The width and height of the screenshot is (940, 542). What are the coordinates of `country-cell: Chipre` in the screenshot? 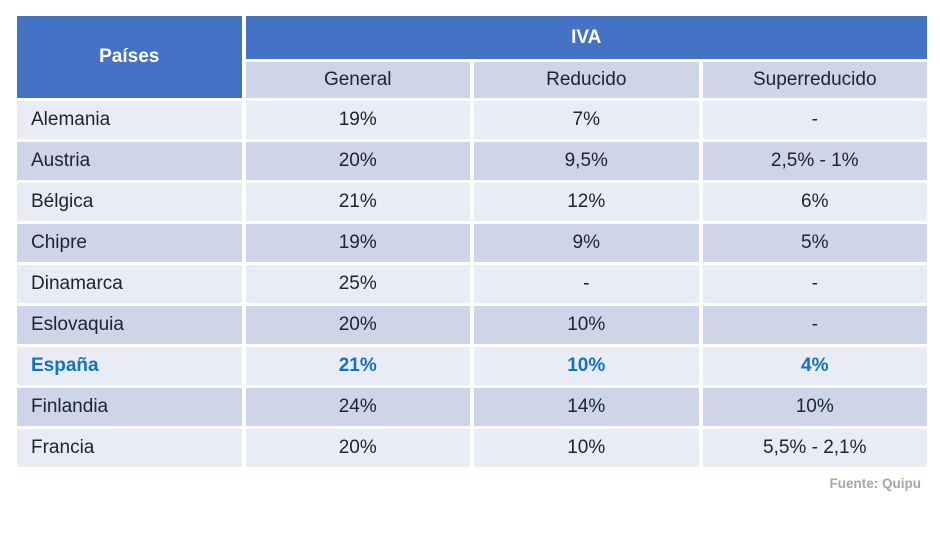 It's located at (129, 243).